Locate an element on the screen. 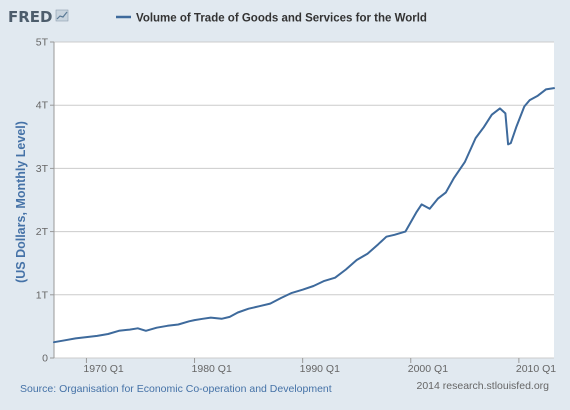  fred-logo: FRED is located at coordinates (38, 17).